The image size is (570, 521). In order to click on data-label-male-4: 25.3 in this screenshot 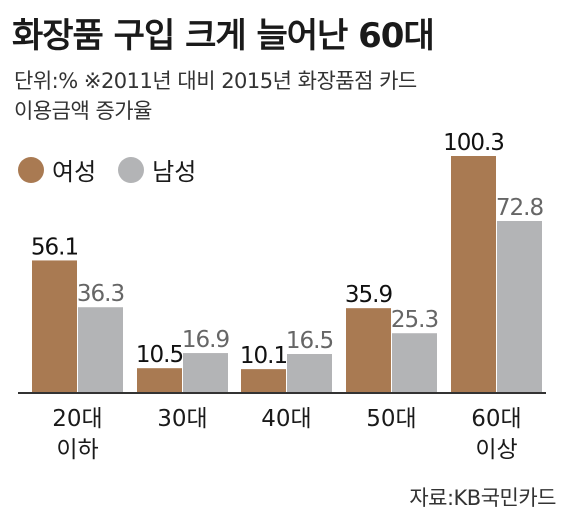, I will do `click(414, 320)`.